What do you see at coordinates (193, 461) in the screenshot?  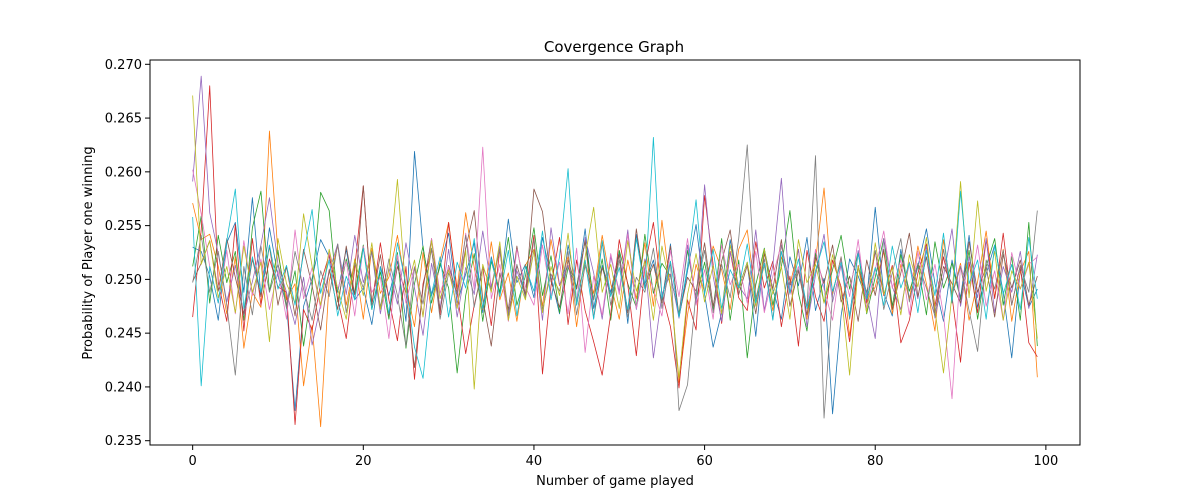 I see `x-tick-label: 0` at bounding box center [193, 461].